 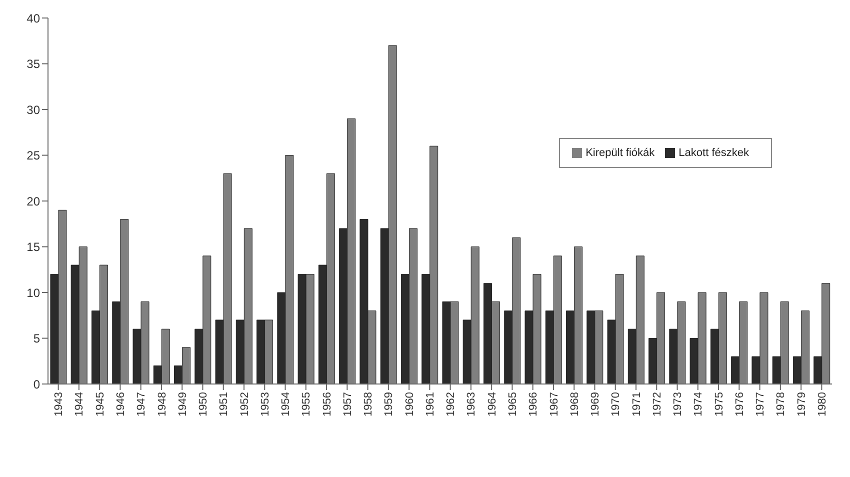 What do you see at coordinates (678, 404) in the screenshot?
I see `x-tick-label: 1973` at bounding box center [678, 404].